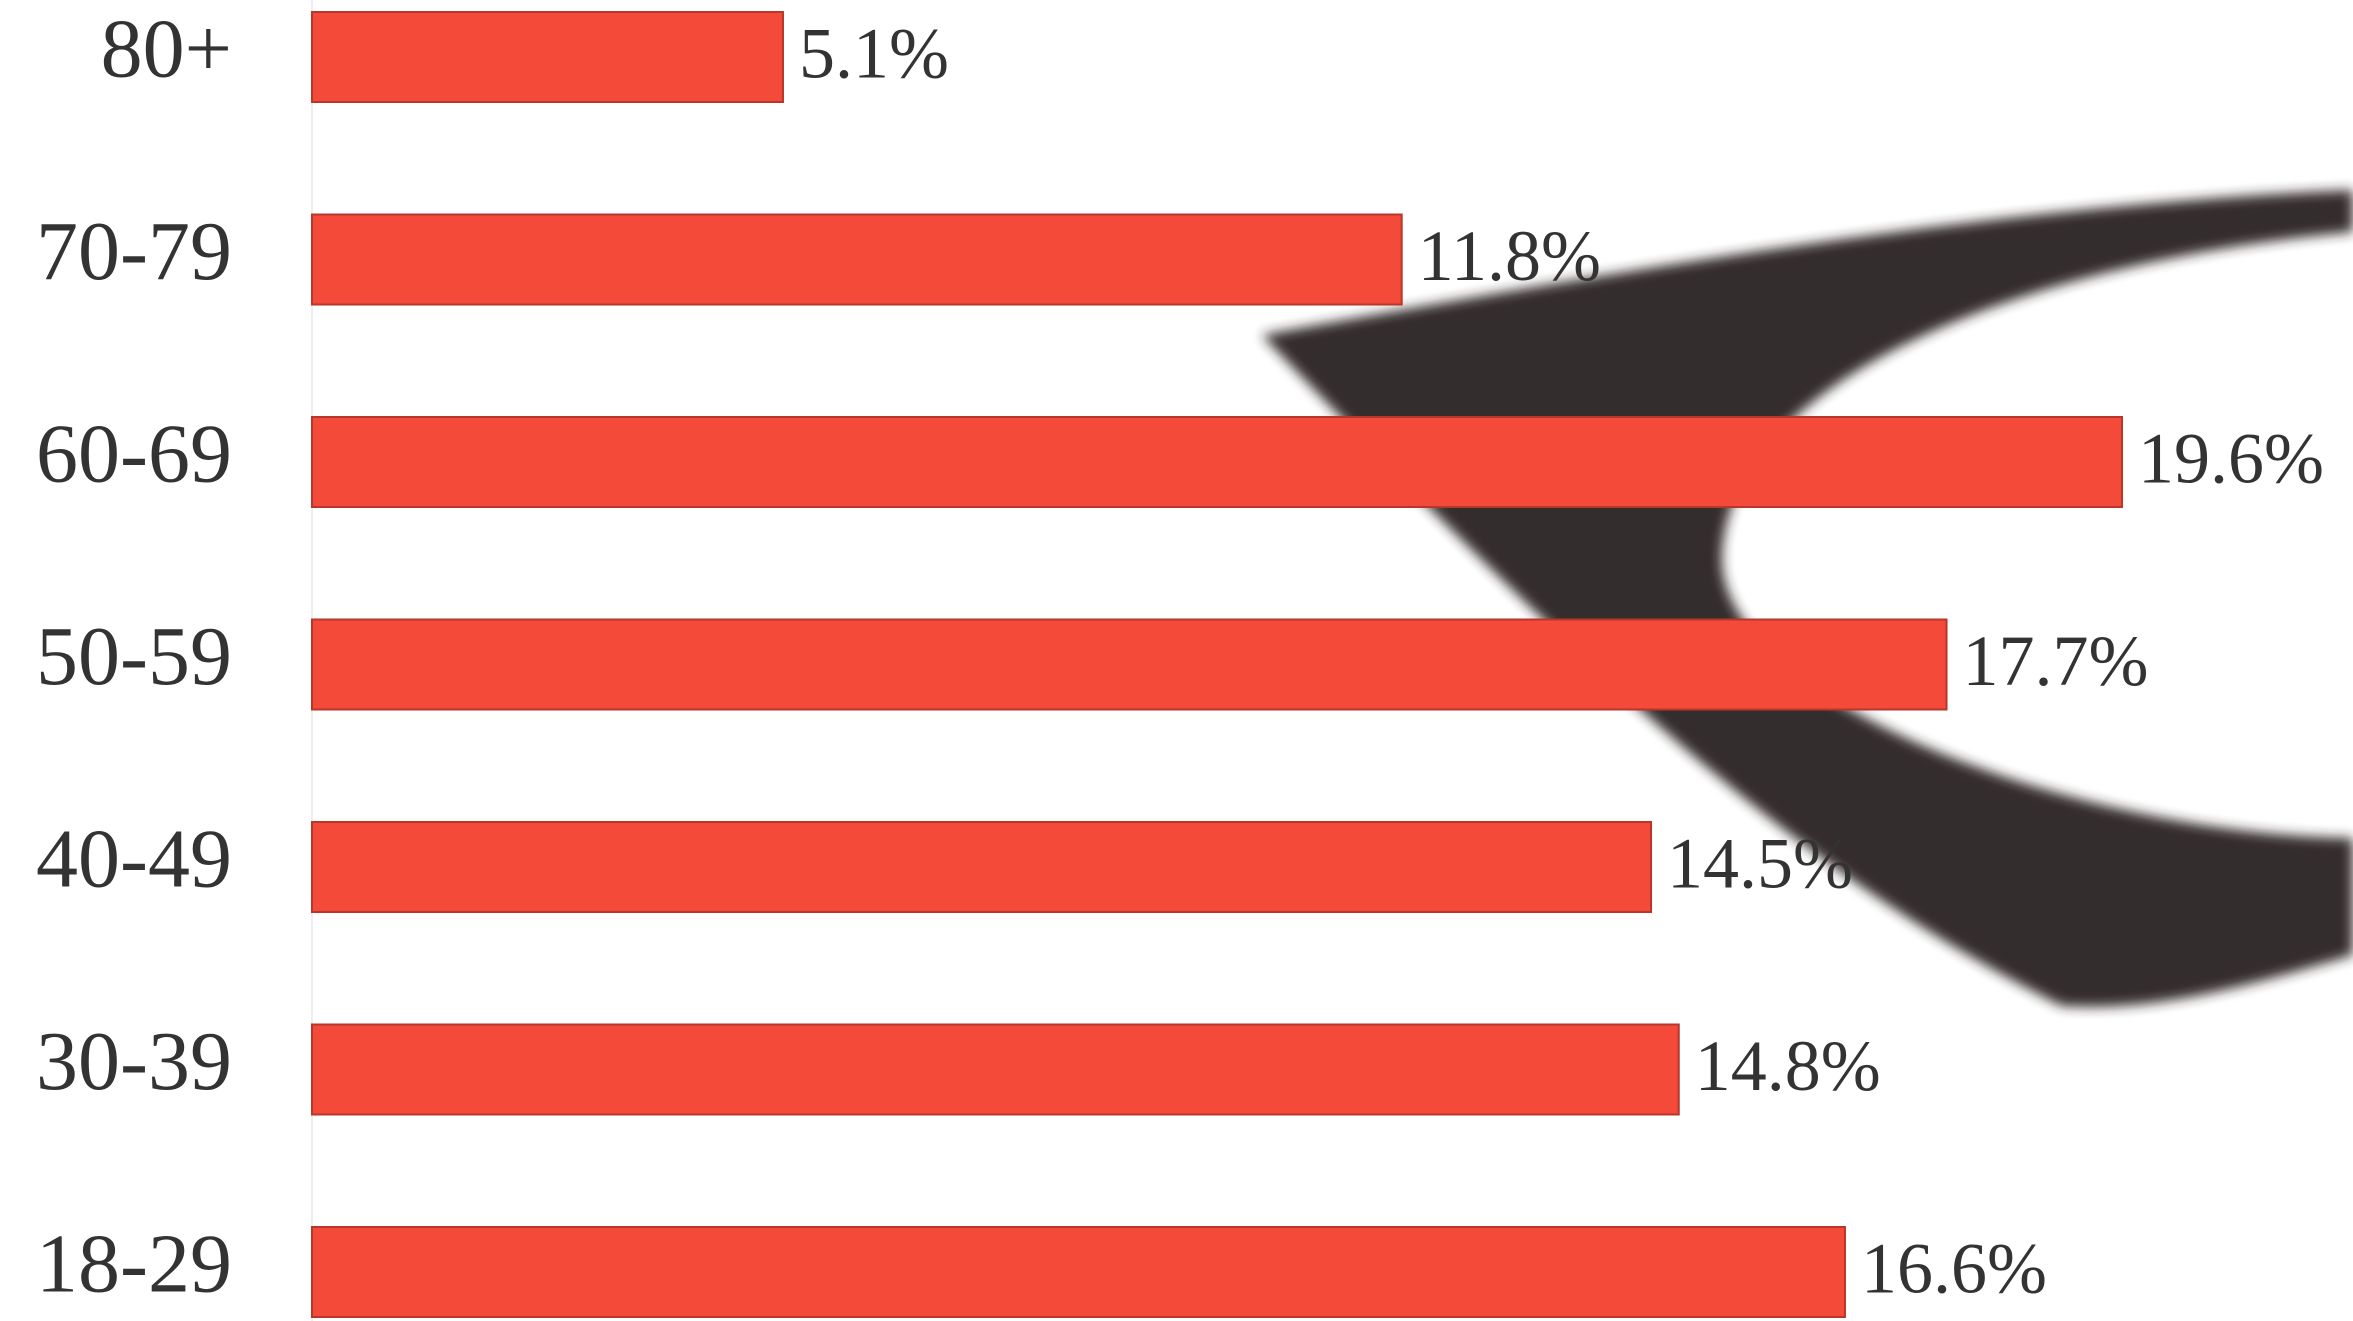 The width and height of the screenshot is (2353, 1321). I want to click on category-label: 50-59, so click(134, 656).